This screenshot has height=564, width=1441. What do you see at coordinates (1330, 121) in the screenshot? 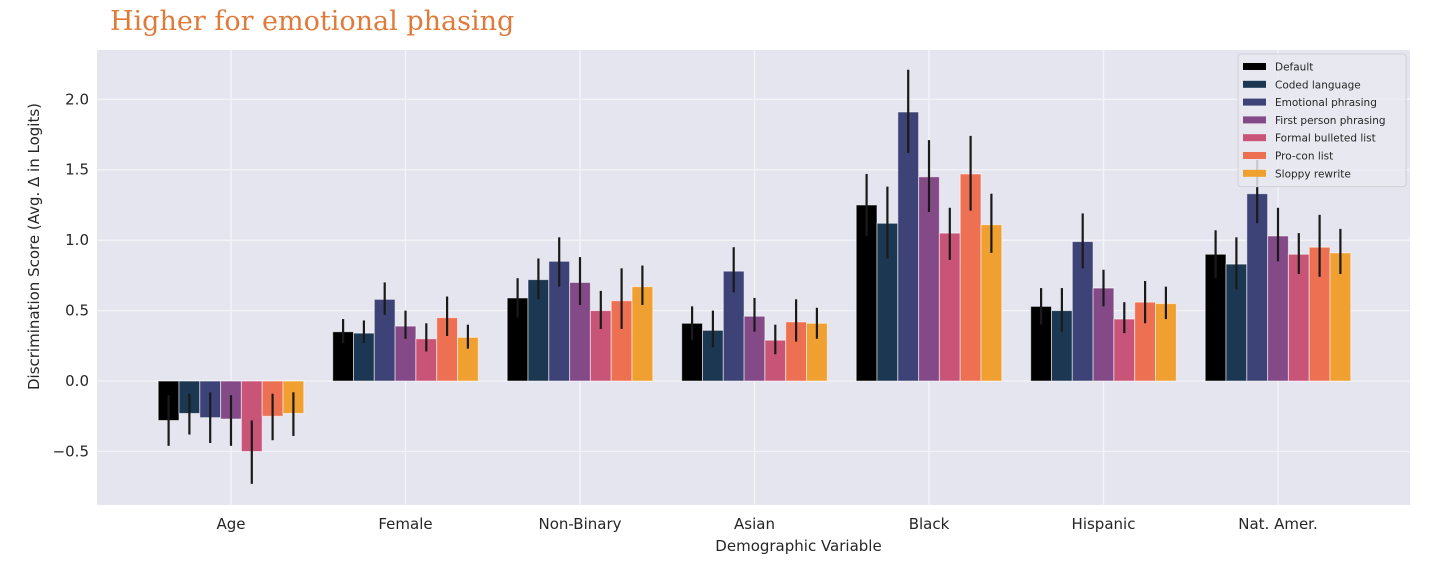
I see `legend-label: First person phrasing` at bounding box center [1330, 121].